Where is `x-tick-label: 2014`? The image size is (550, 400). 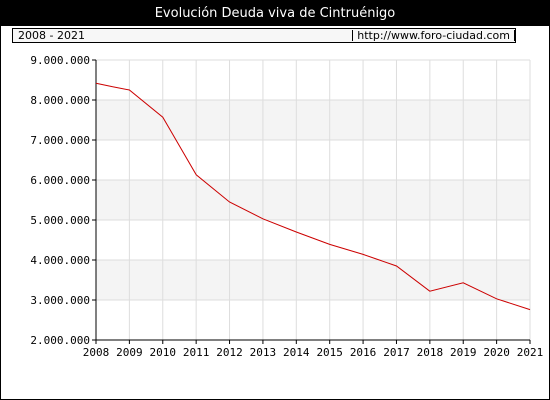
x-tick-label: 2014 is located at coordinates (296, 352).